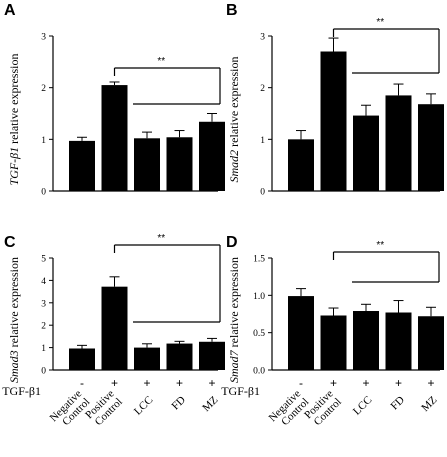 This screenshot has height=457, width=447. I want to click on y-axis-label: Smad3 relative expression, so click(14, 320).